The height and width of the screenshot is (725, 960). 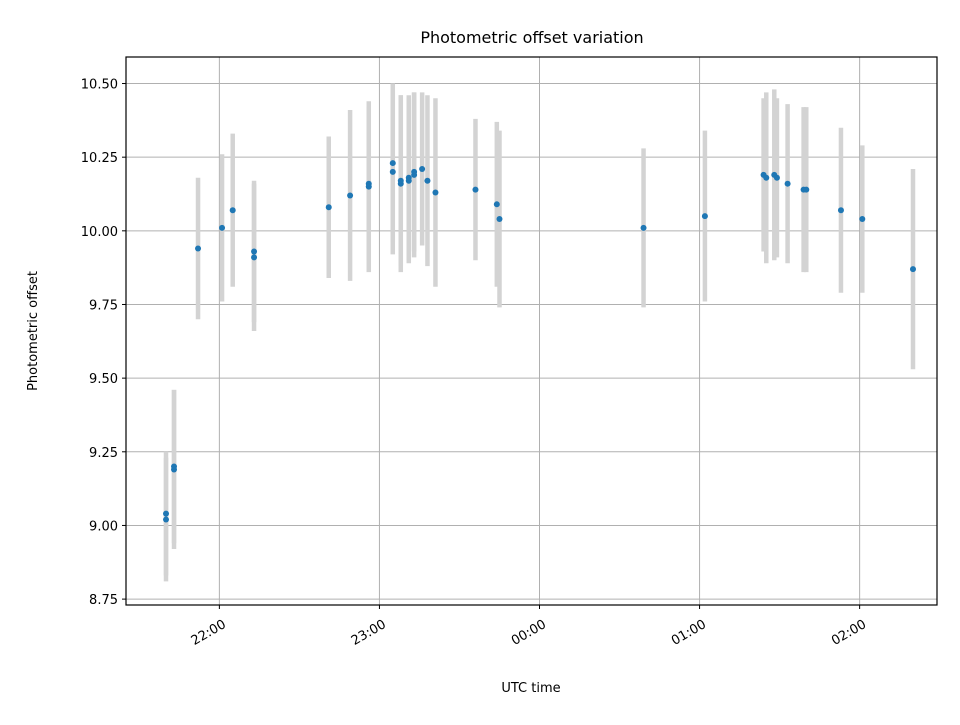 What do you see at coordinates (99, 85) in the screenshot?
I see `y-tick-label: 10.50` at bounding box center [99, 85].